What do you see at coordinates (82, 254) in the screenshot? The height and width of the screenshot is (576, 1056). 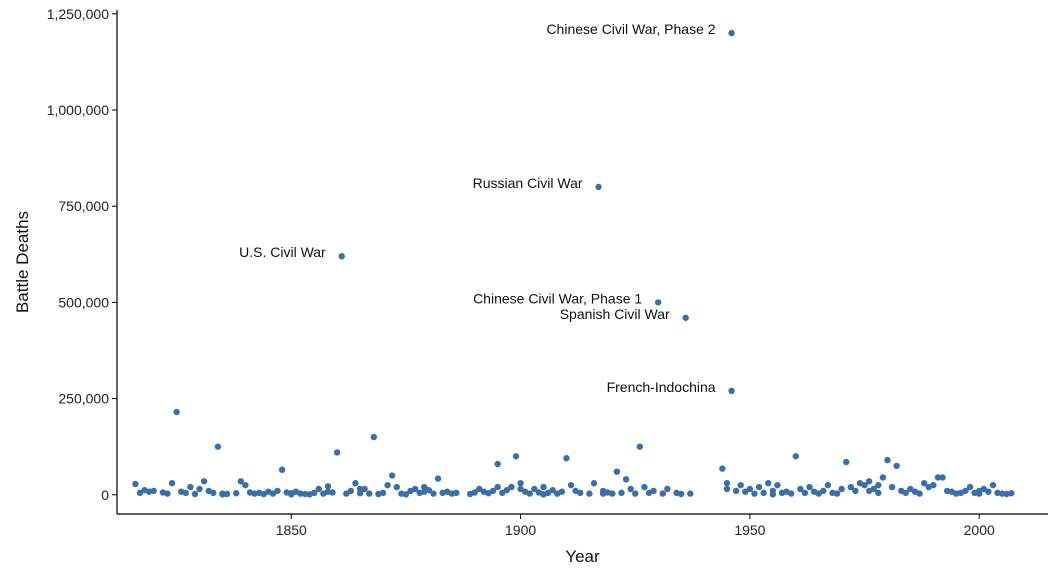 I see `y-axis-ticks: 0 250,000 500,000 750,000 1,000,000 1,250,000` at bounding box center [82, 254].